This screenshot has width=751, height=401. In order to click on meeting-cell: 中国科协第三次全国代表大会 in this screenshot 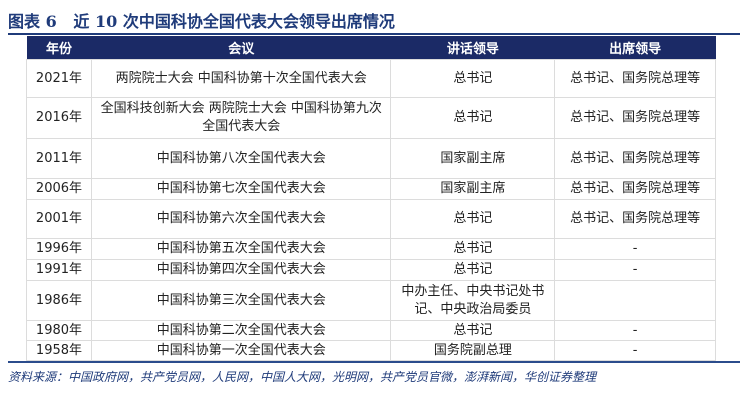, I will do `click(241, 300)`.